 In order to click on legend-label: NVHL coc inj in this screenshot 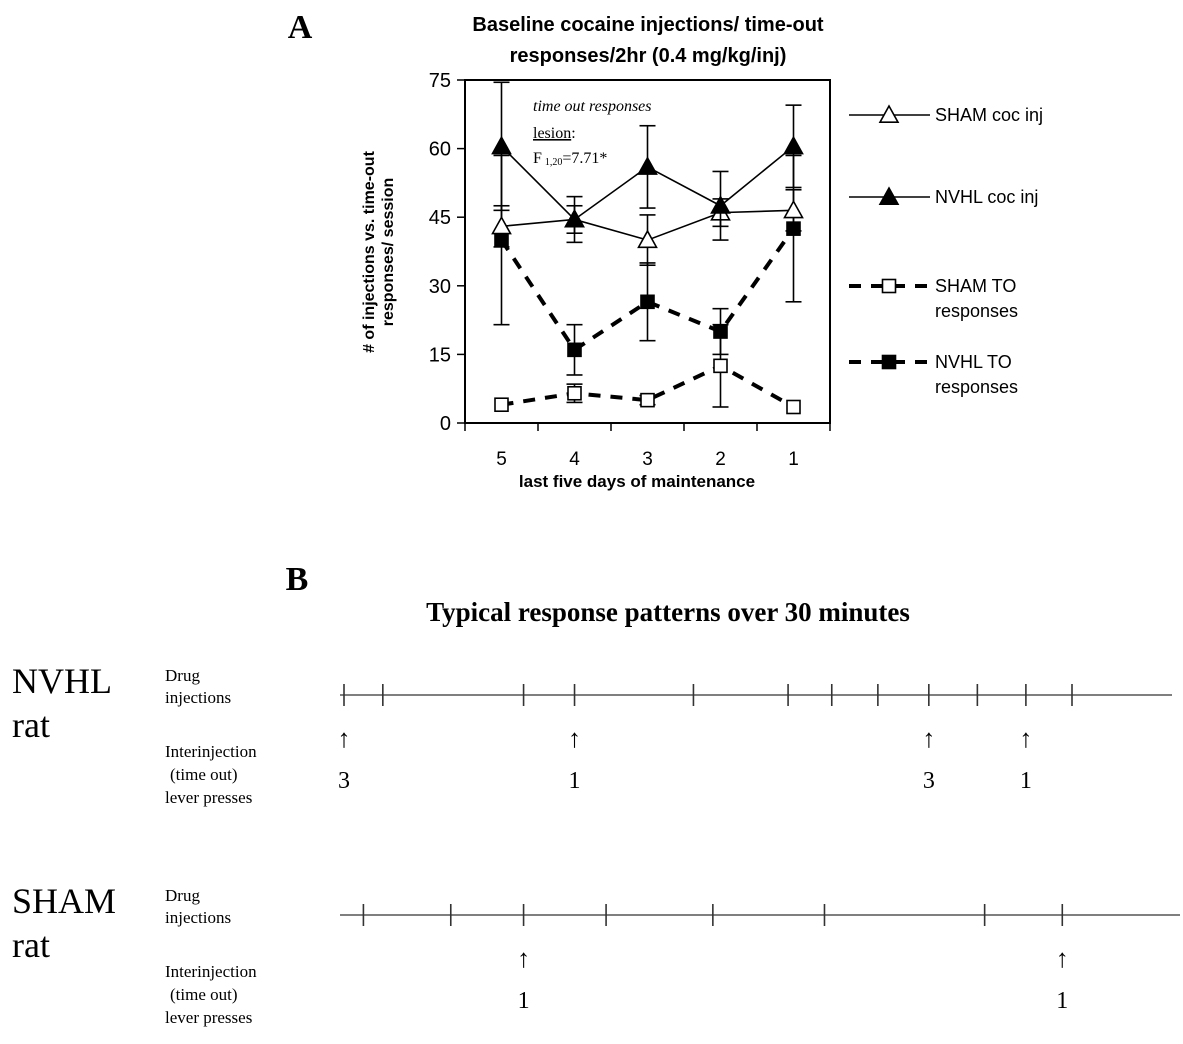, I will do `click(986, 197)`.